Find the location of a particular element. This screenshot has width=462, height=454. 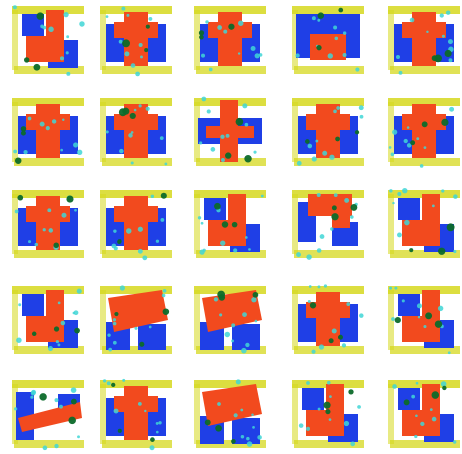

blue-right is located at coordinates (353, 47).